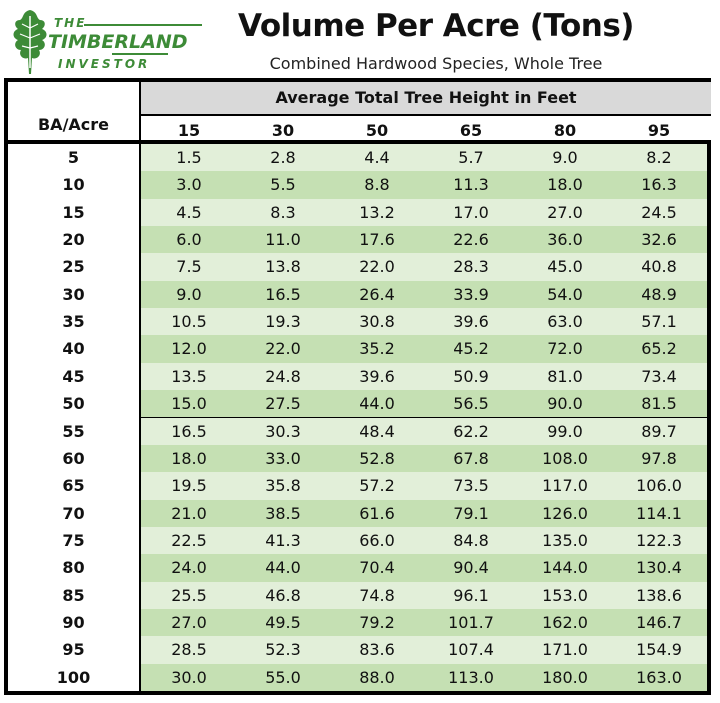 This screenshot has height=703, width=720. Describe the element at coordinates (189, 486) in the screenshot. I see `table-cell: 19.5` at that location.